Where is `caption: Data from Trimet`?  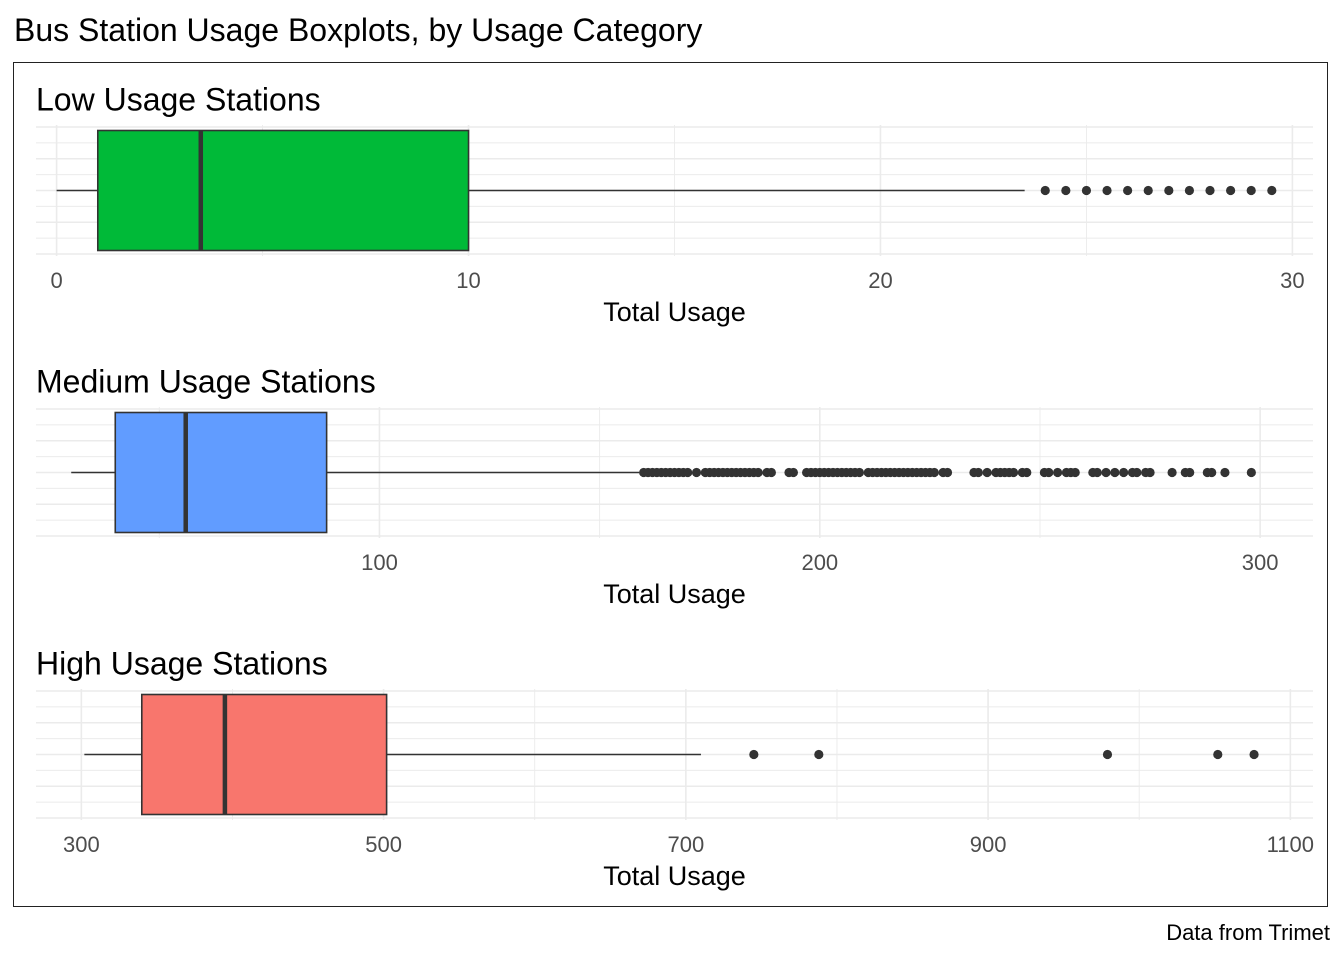 caption: Data from Trimet is located at coordinates (1248, 932).